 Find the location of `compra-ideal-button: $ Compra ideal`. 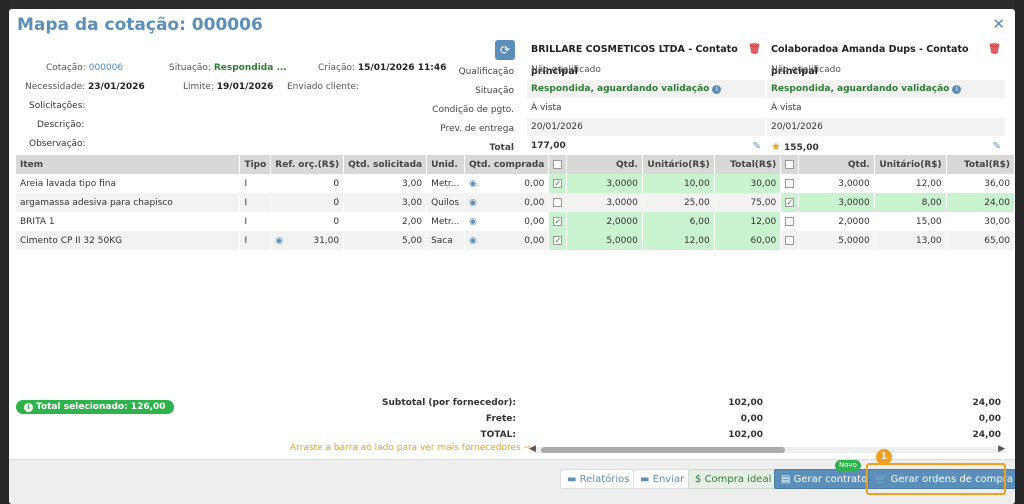

compra-ideal-button: $ Compra ideal is located at coordinates (733, 479).